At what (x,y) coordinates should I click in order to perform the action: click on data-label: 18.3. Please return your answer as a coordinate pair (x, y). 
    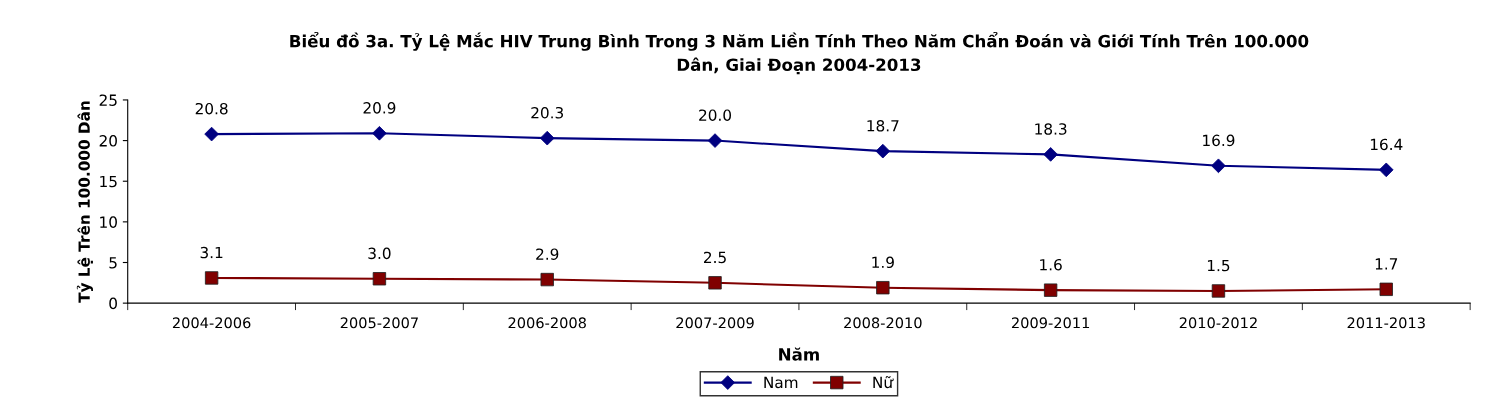
    Looking at the image, I should click on (1051, 129).